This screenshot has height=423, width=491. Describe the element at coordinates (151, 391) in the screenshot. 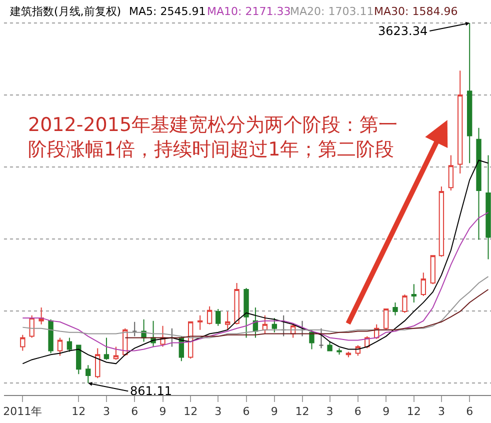

I see `annotation: 861.11` at that location.